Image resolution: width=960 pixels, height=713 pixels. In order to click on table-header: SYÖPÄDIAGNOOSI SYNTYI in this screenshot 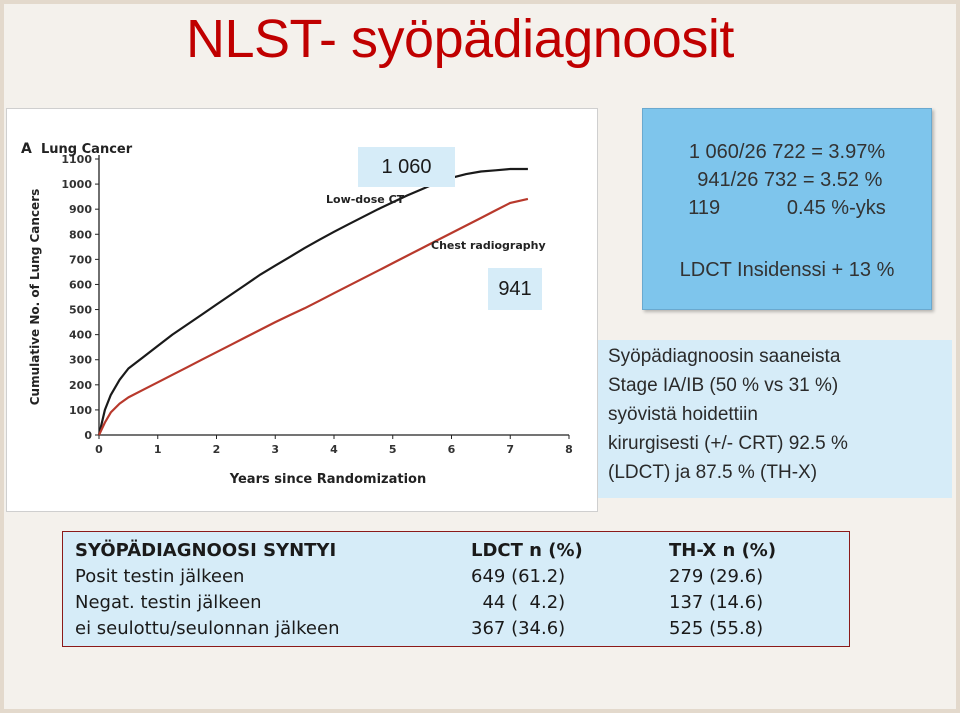, I will do `click(206, 550)`.